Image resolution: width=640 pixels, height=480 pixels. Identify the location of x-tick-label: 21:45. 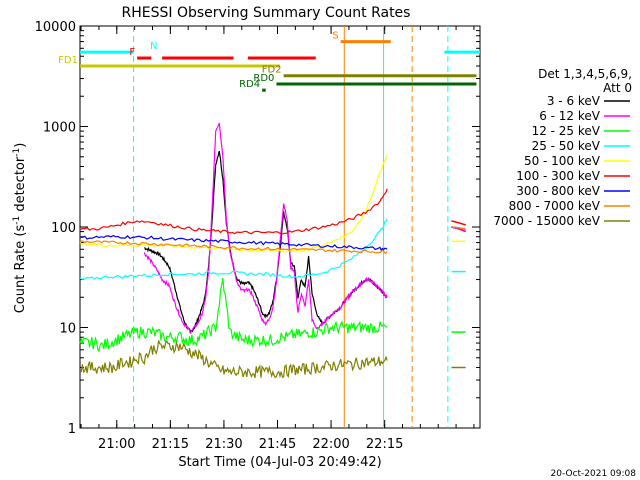
(277, 444).